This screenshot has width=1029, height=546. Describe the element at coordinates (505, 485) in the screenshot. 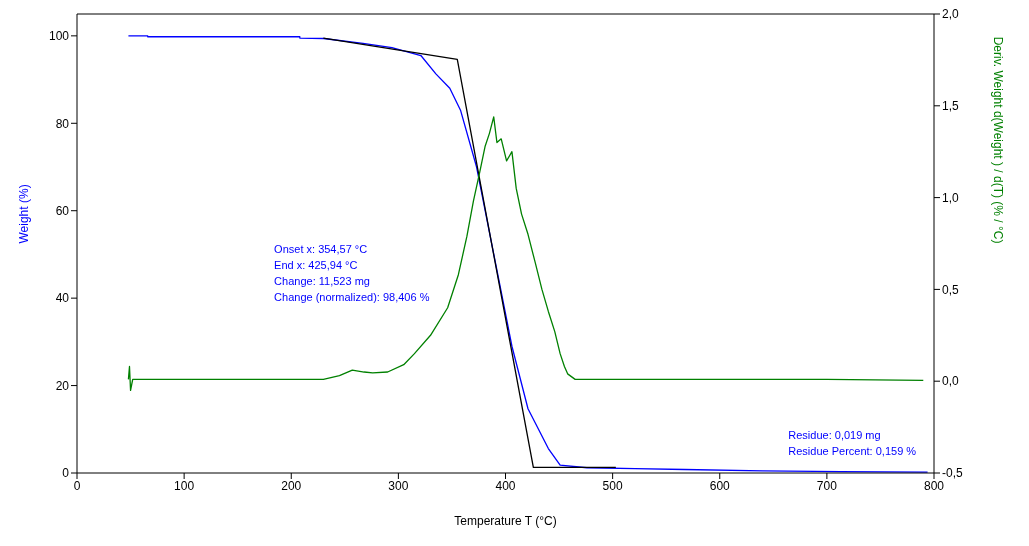

I see `x-tick-label: 400` at that location.